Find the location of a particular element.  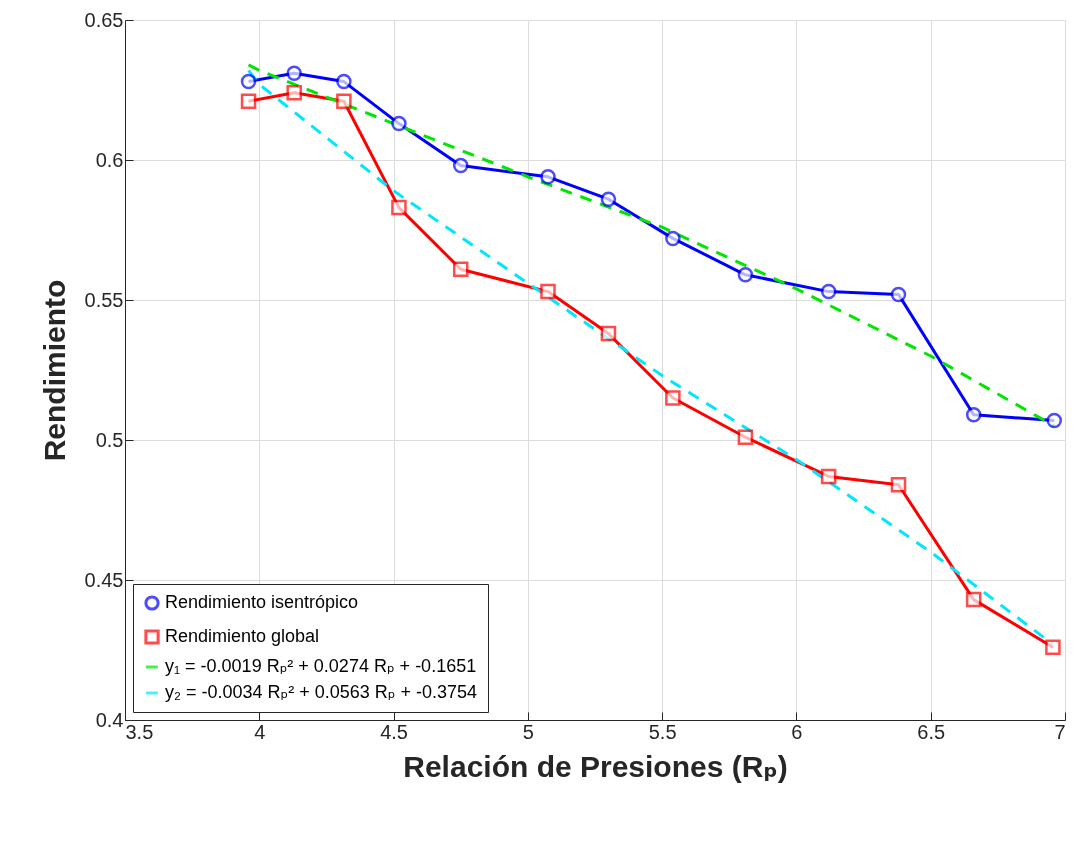

legend-label: y₂ = -0.0034 Rₚ² + 0.0563 Rₚ + -0.3754 is located at coordinates (321, 692).